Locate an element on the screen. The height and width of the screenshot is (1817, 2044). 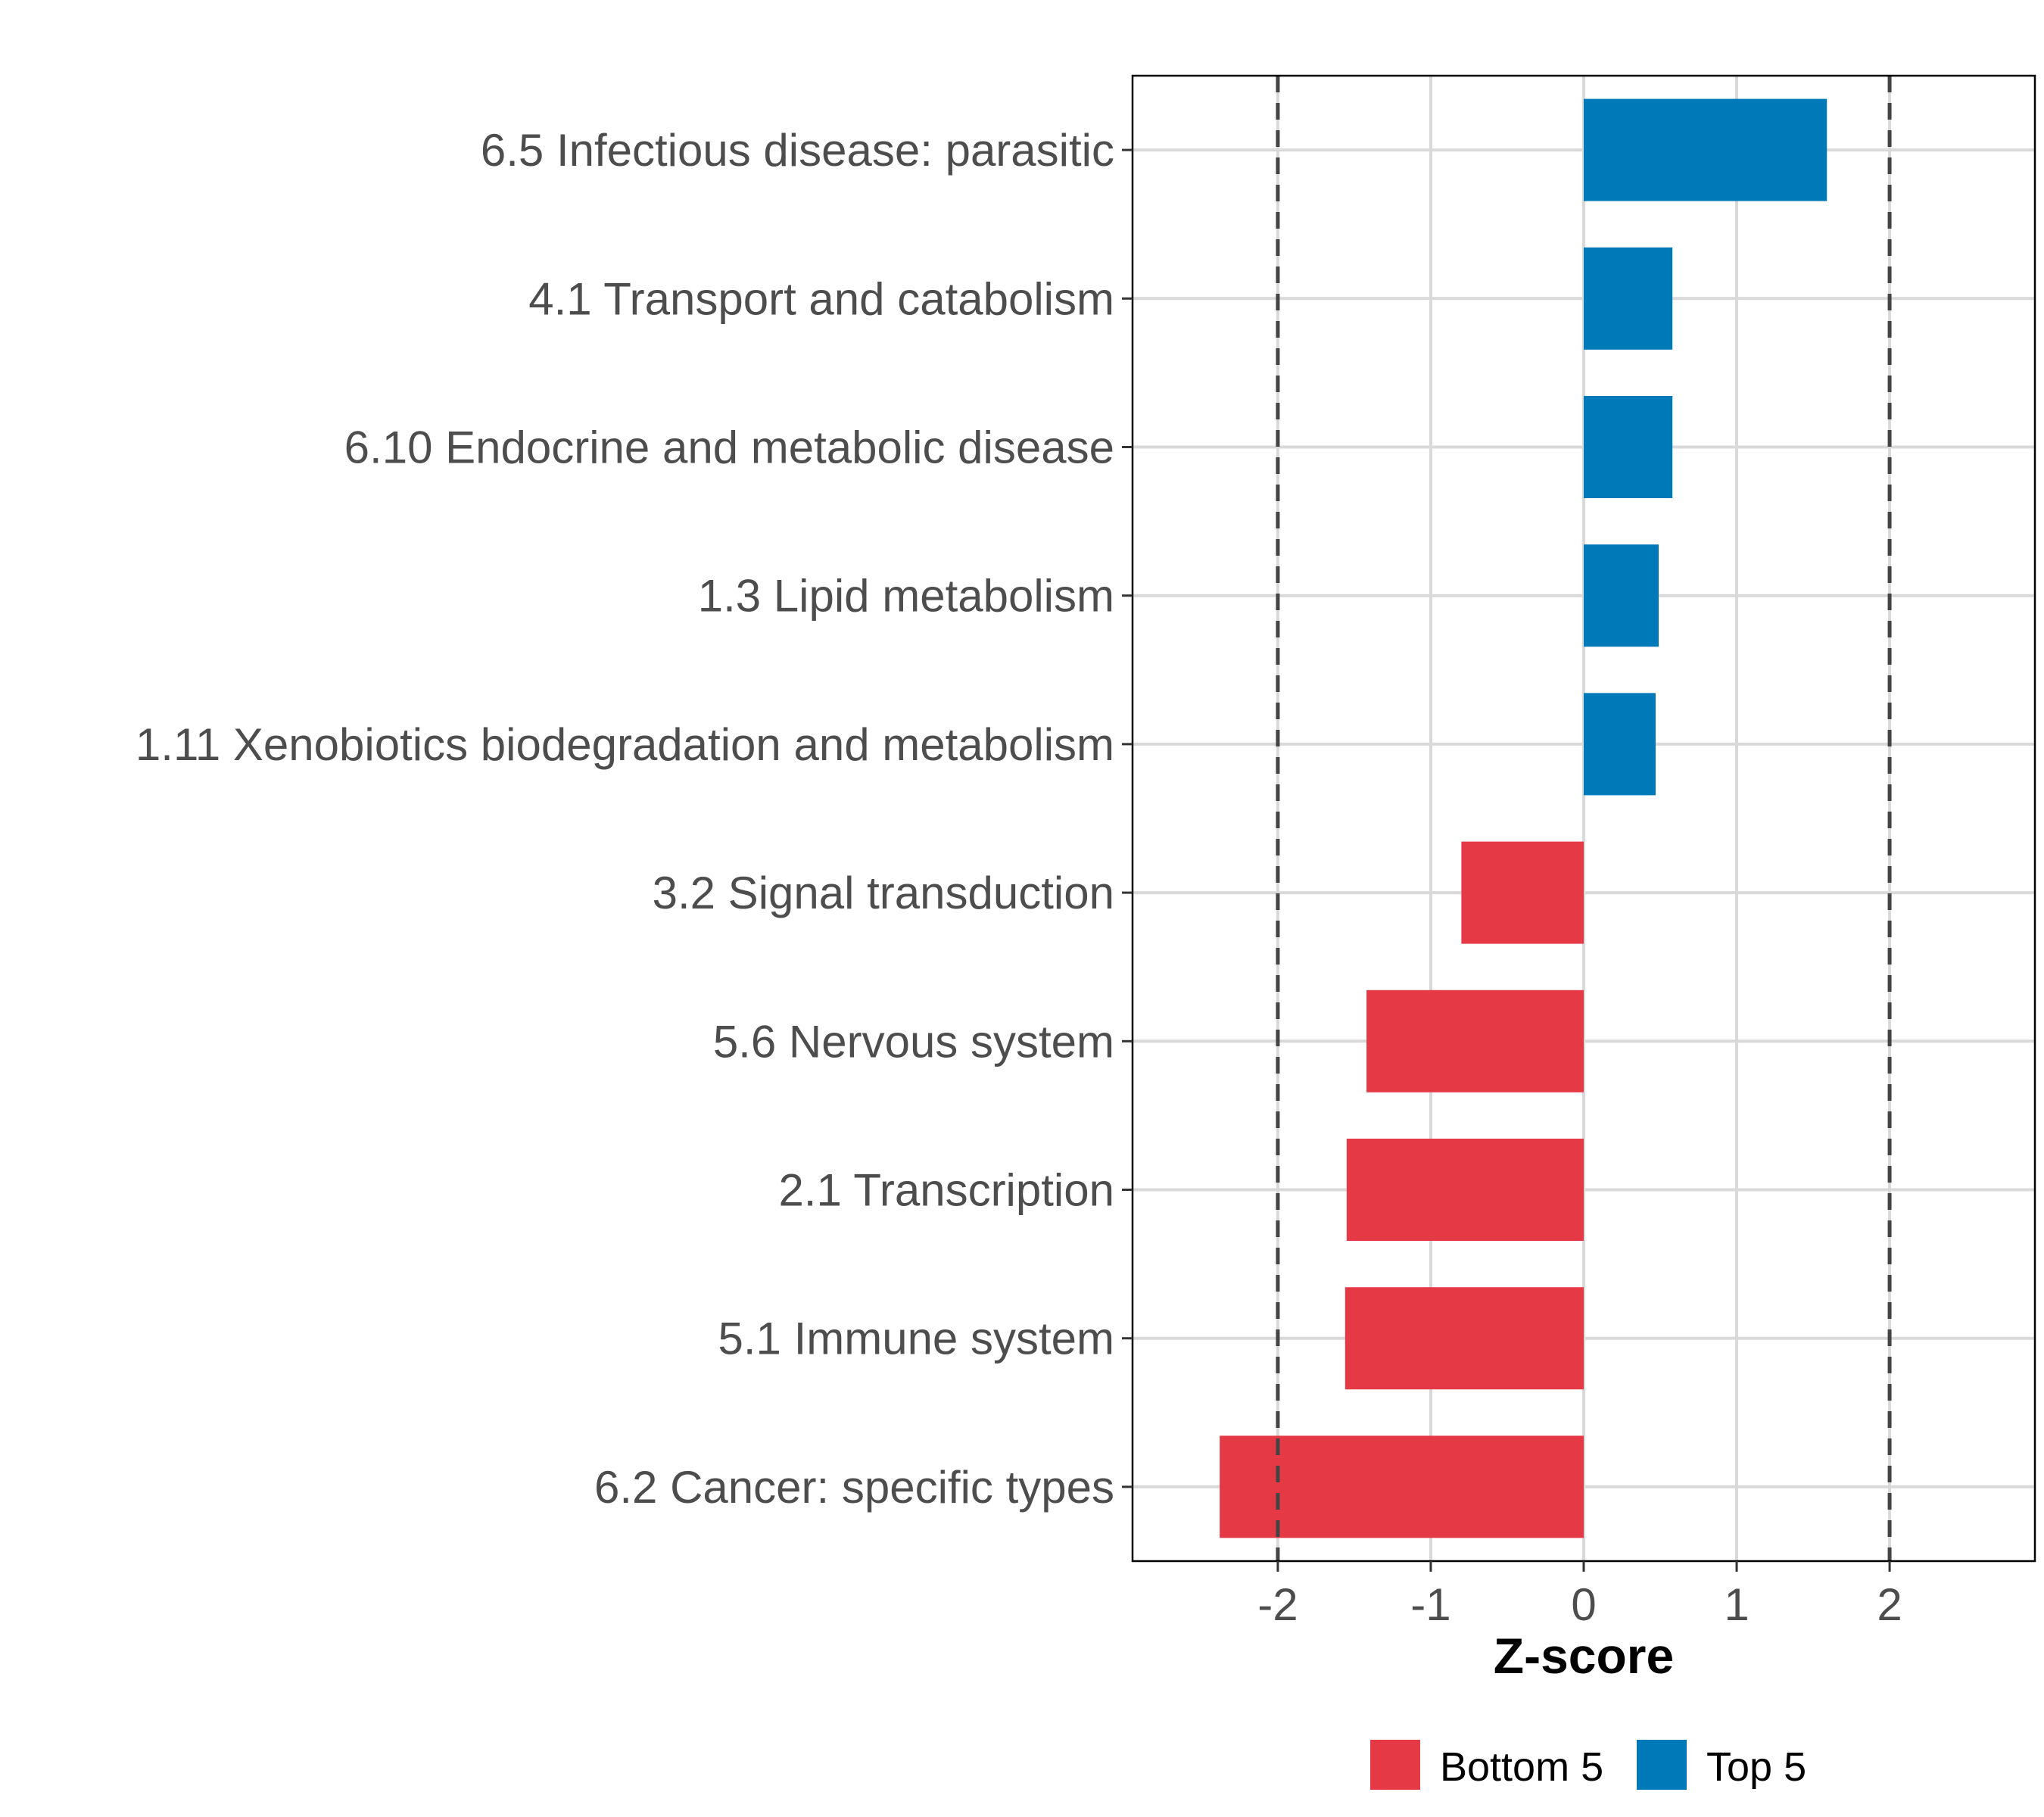
y-tick-label: 1.3 Lipid metabolism is located at coordinates (906, 596).